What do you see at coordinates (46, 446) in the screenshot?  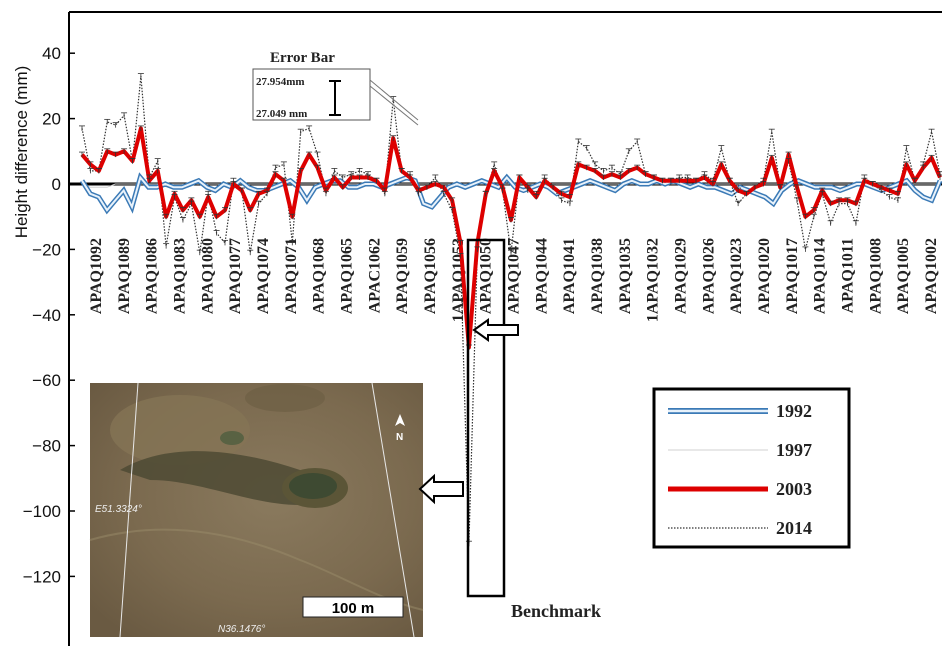 I see `y-tick-label: −80` at bounding box center [46, 446].